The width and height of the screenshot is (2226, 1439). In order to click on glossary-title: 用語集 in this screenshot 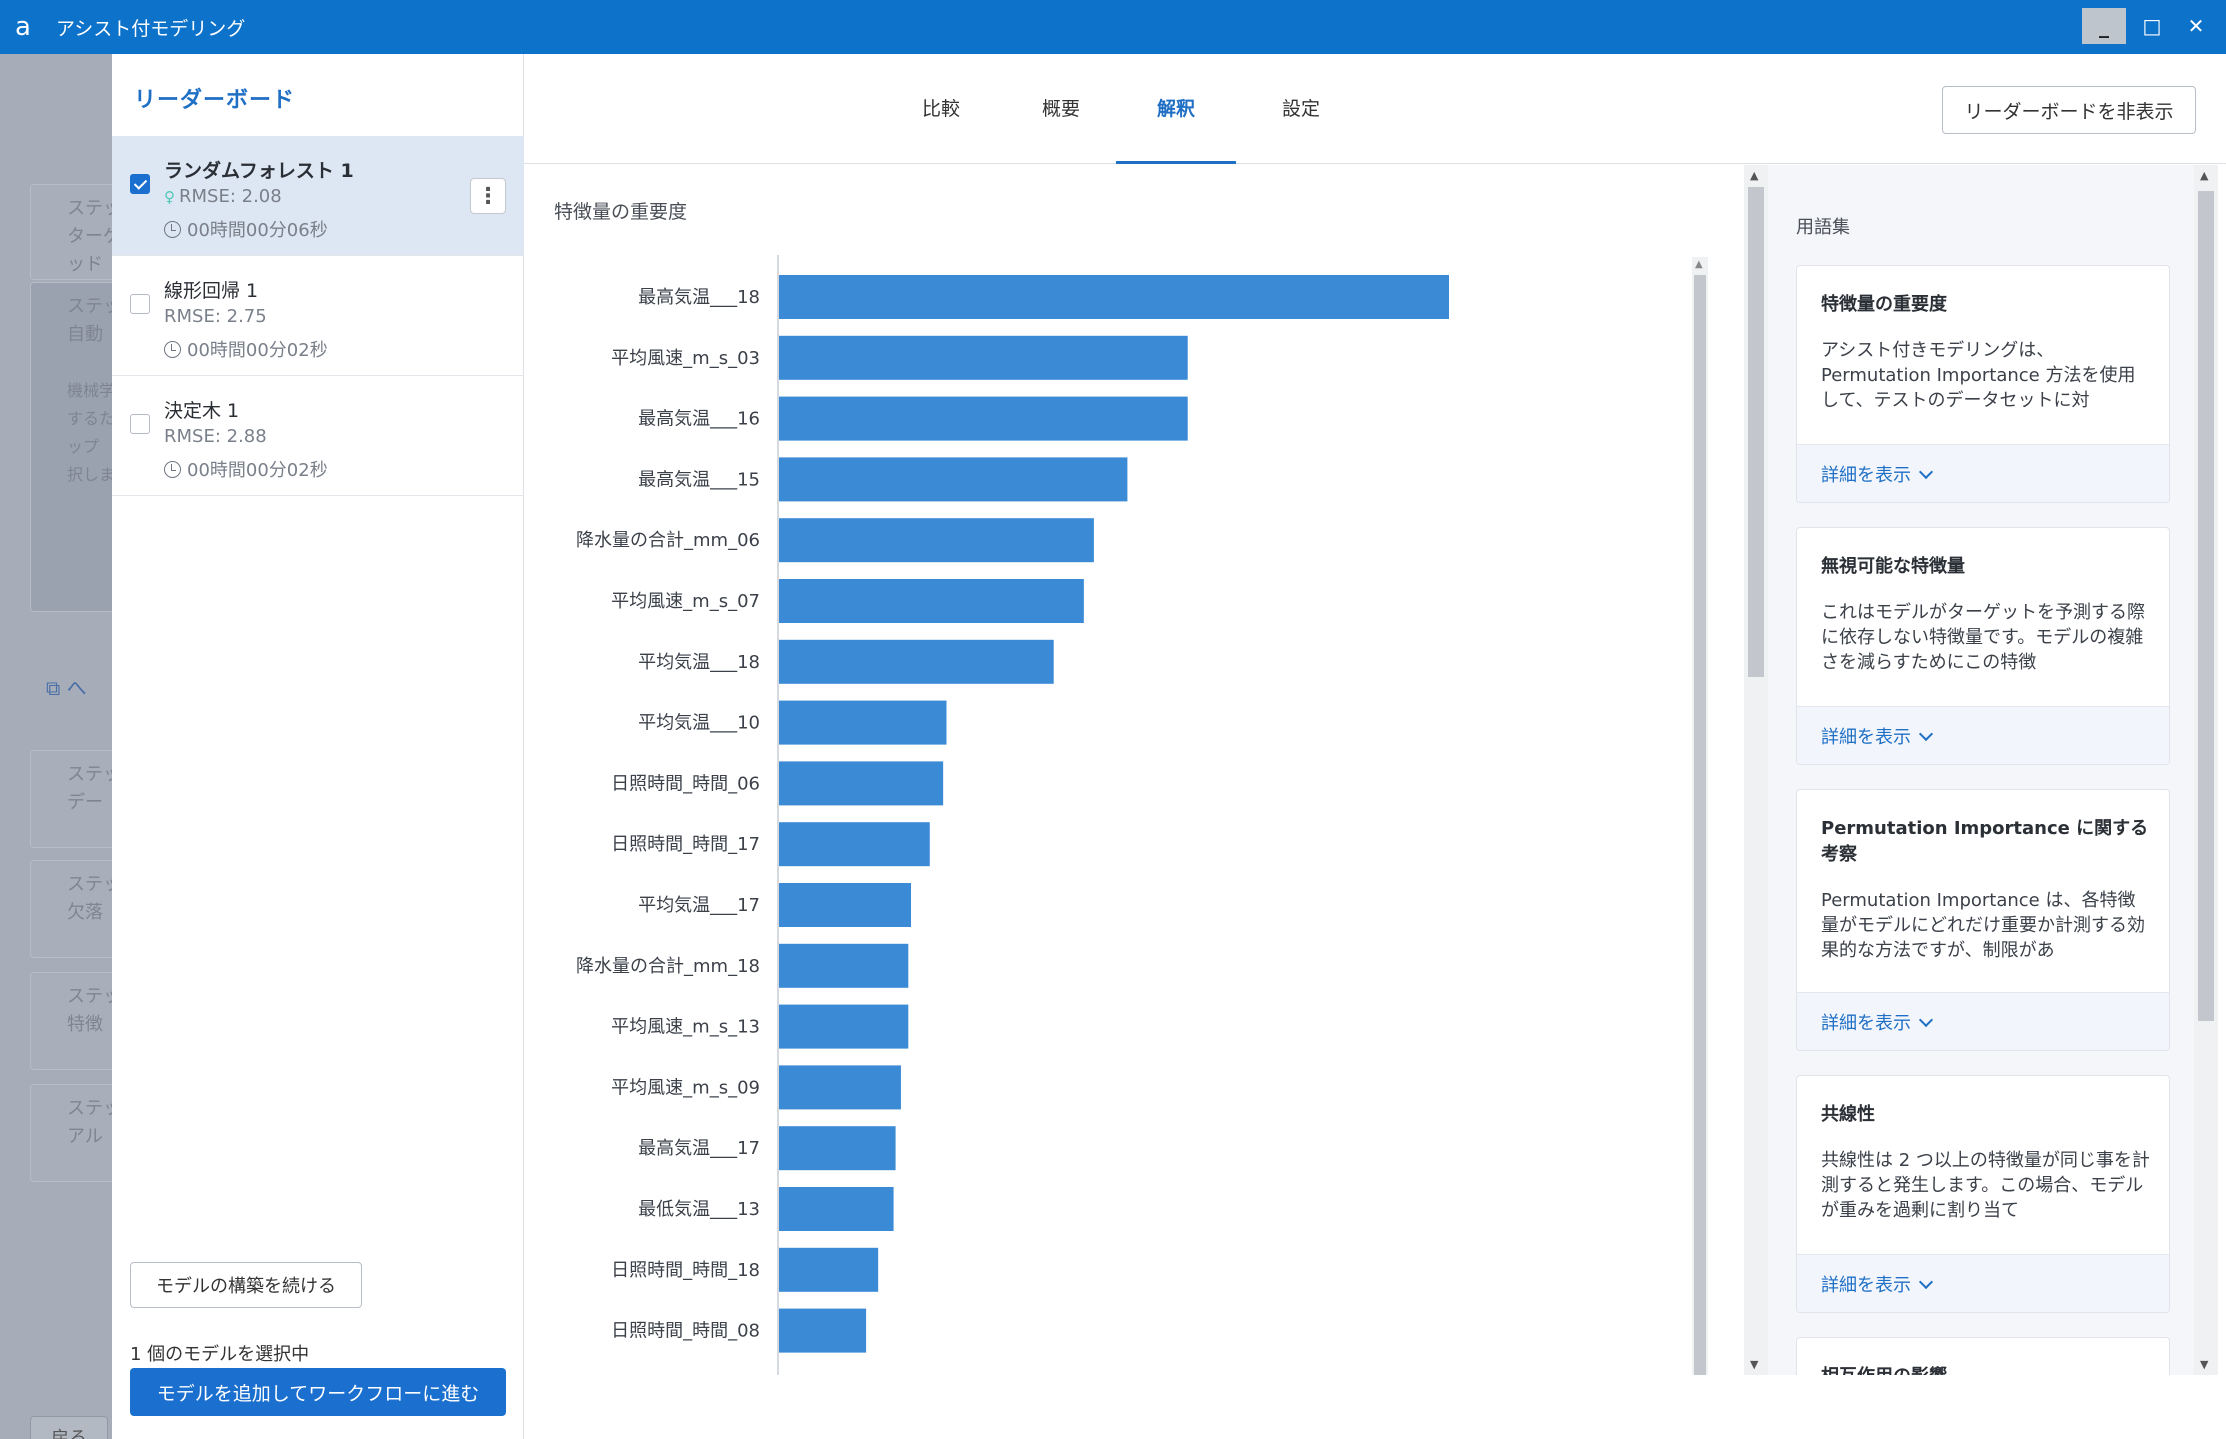, I will do `click(1823, 227)`.